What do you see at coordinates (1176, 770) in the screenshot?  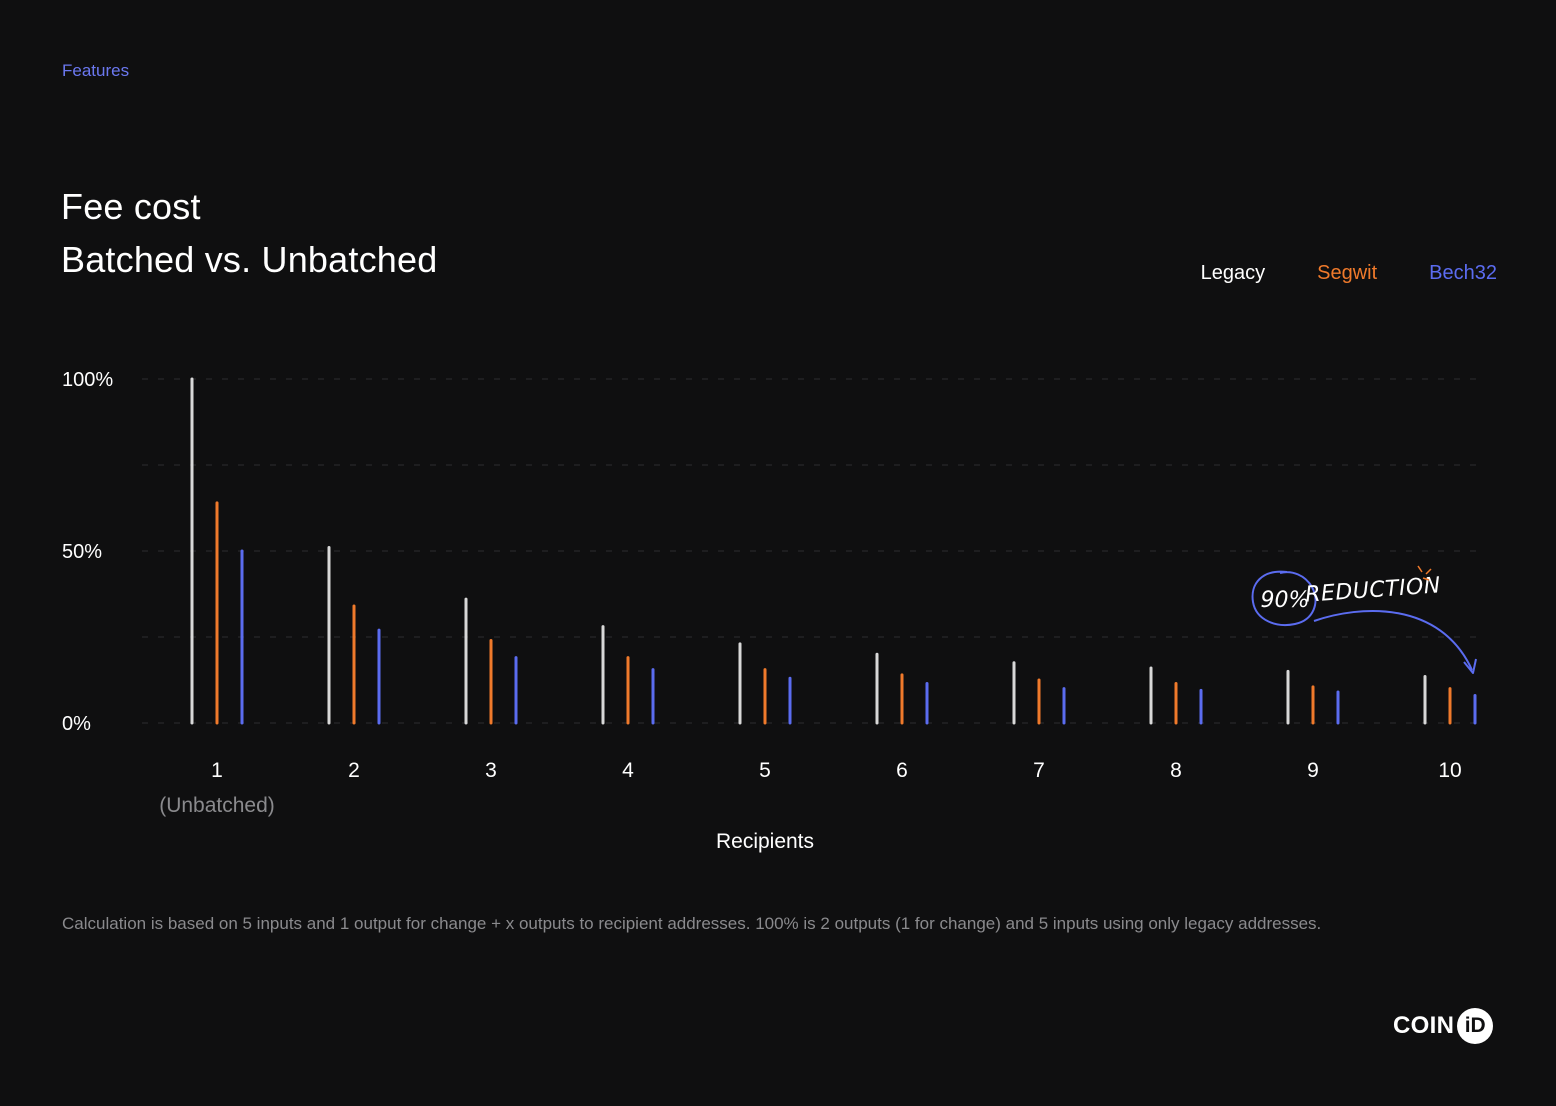 I see `x-tick-label: 8` at bounding box center [1176, 770].